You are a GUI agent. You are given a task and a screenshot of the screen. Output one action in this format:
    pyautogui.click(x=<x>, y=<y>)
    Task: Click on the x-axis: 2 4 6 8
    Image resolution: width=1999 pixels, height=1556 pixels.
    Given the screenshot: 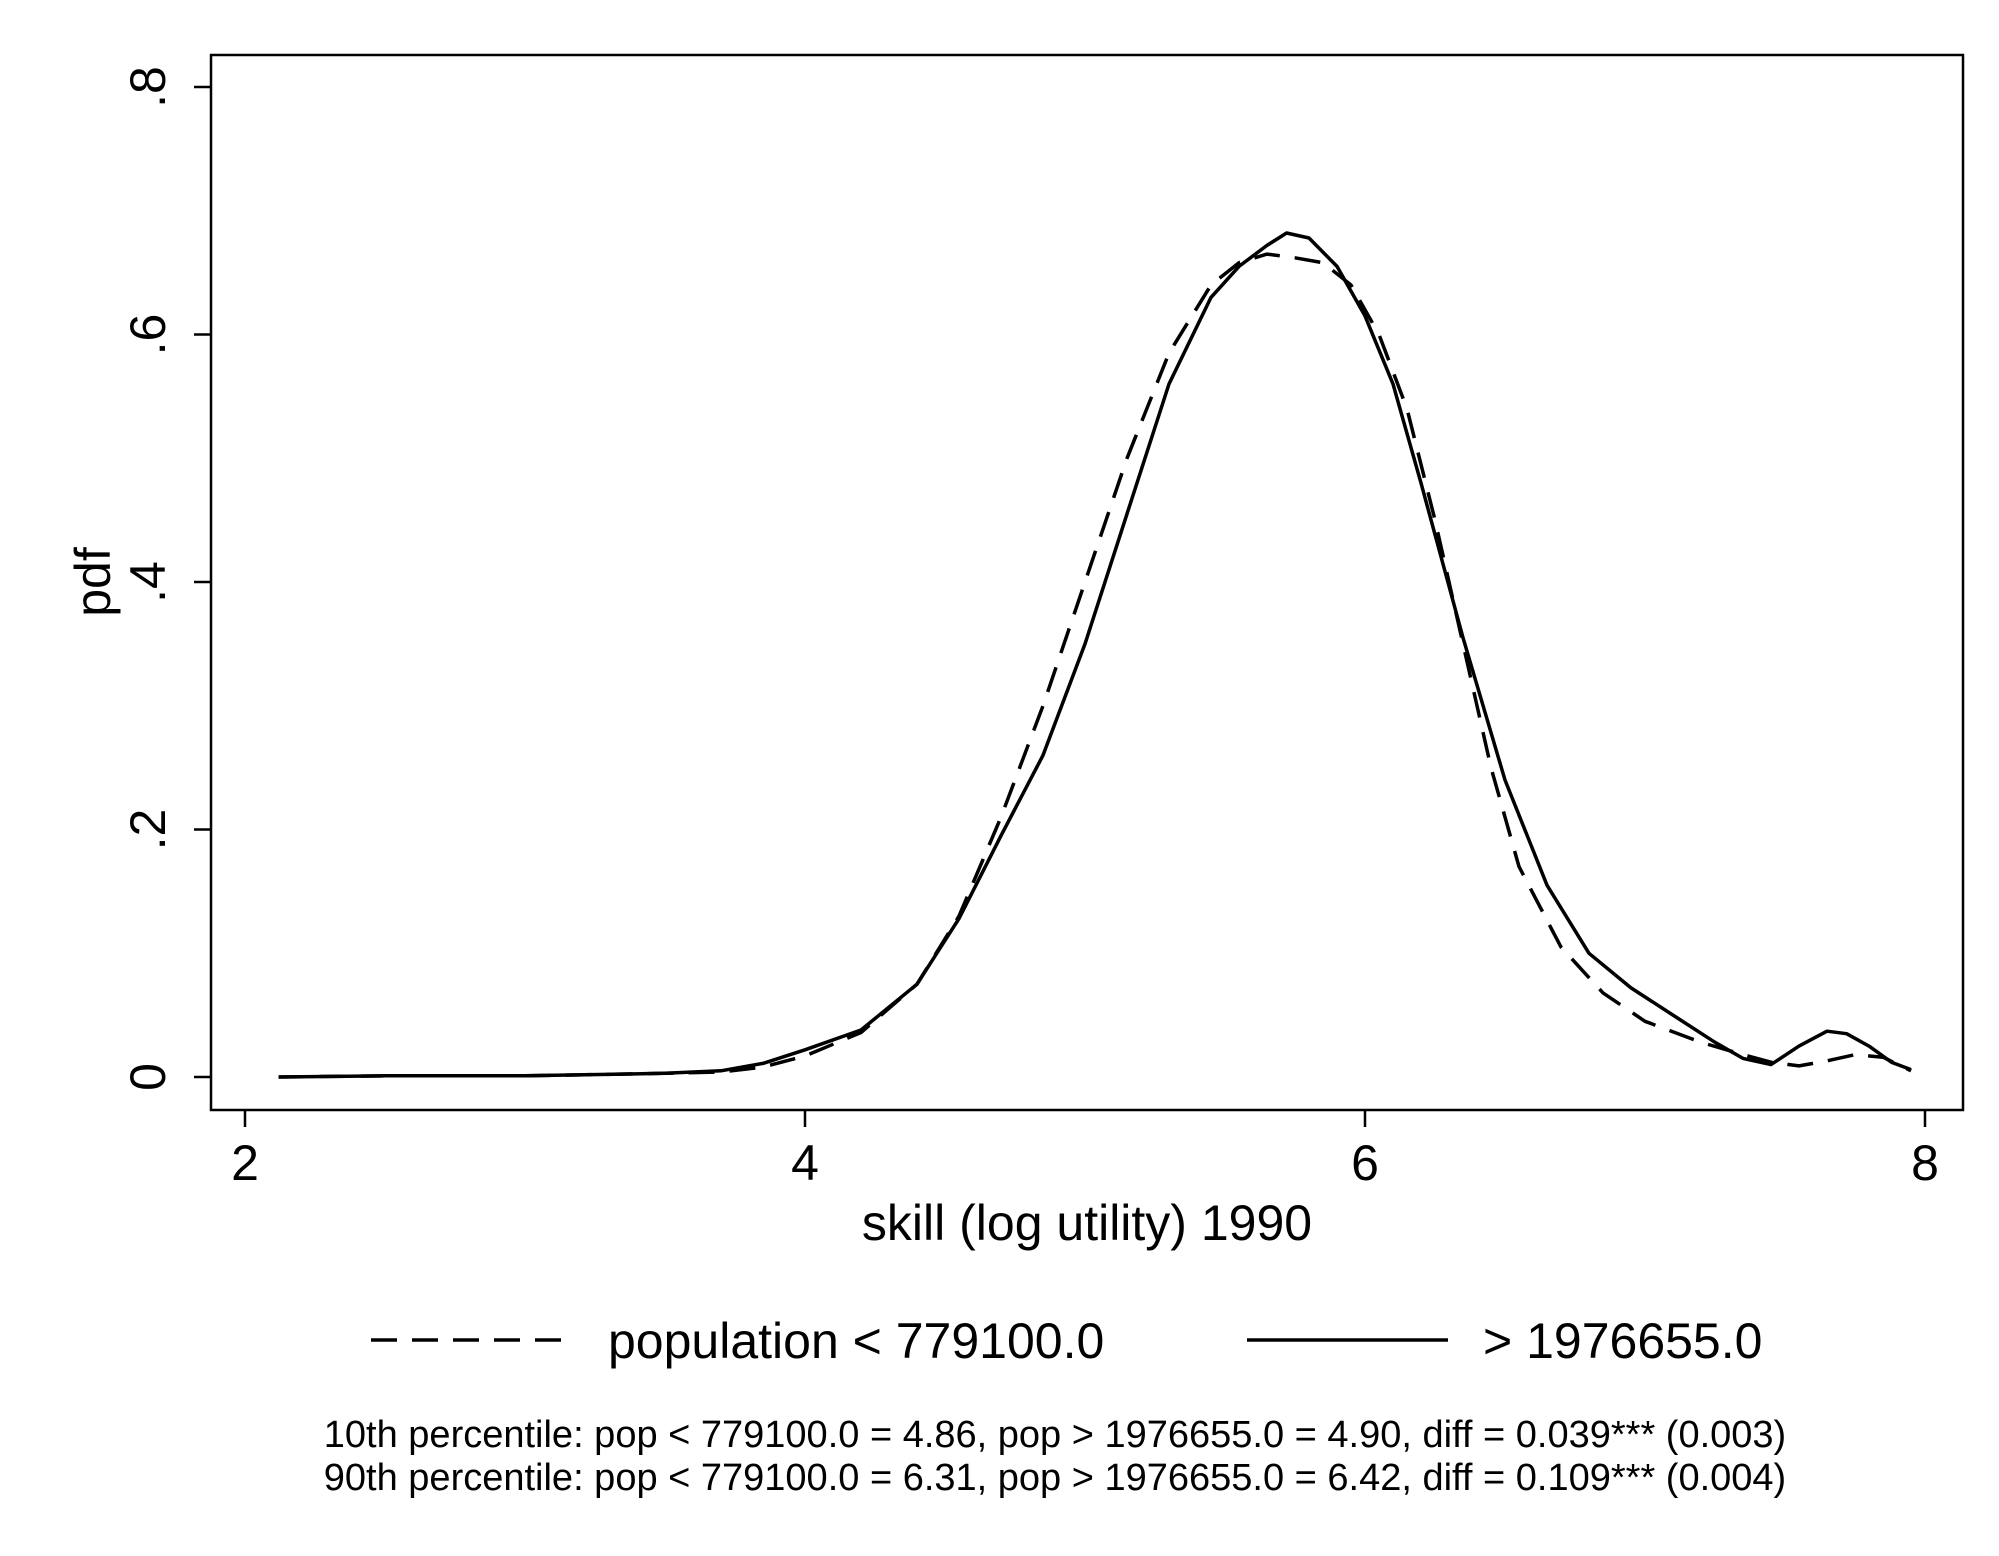 What is the action you would take?
    pyautogui.click(x=1085, y=1150)
    